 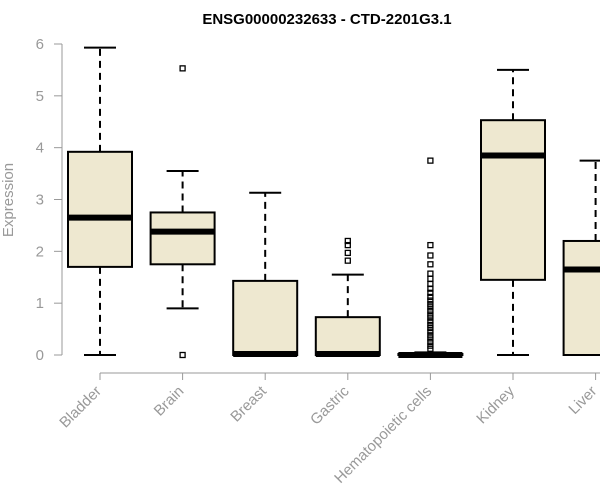 I want to click on y-tick-label: 1, so click(x=40, y=303).